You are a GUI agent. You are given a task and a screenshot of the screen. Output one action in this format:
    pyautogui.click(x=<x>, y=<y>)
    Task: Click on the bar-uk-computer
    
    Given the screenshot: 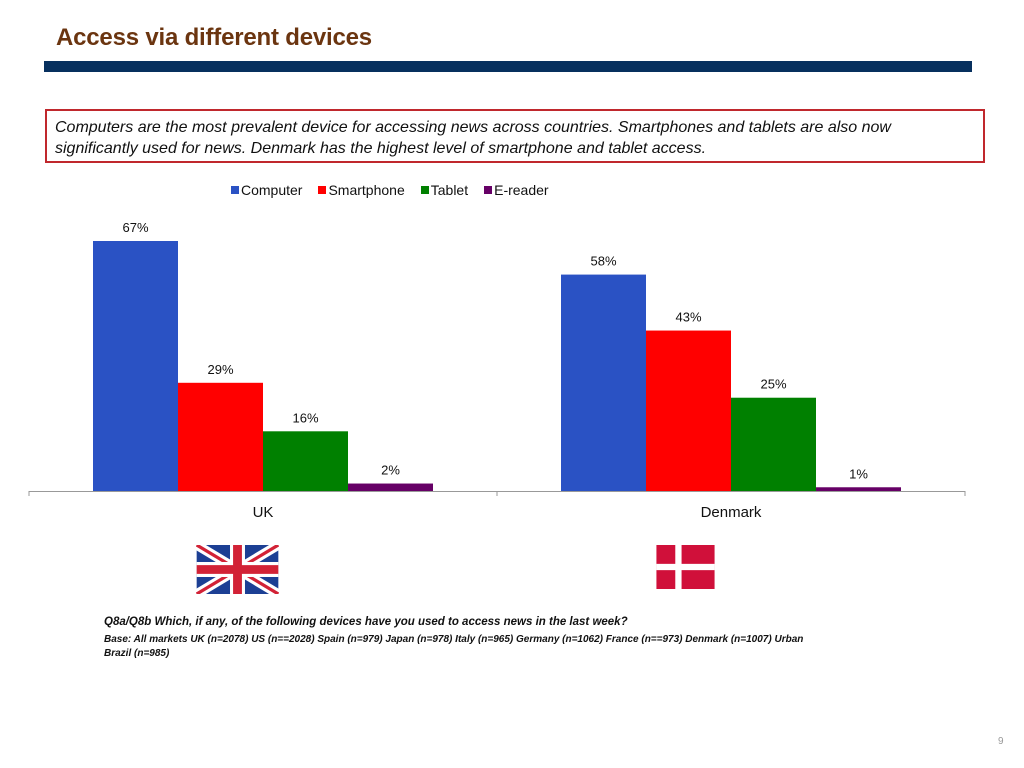 What is the action you would take?
    pyautogui.click(x=135, y=366)
    